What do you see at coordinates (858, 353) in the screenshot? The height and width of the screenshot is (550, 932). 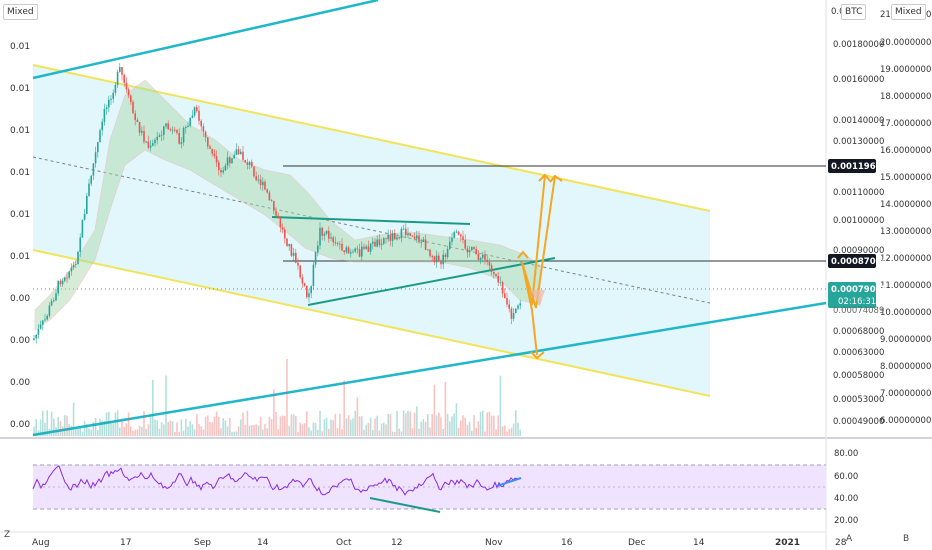 I see `btc-axis-tick: 0.00063000` at bounding box center [858, 353].